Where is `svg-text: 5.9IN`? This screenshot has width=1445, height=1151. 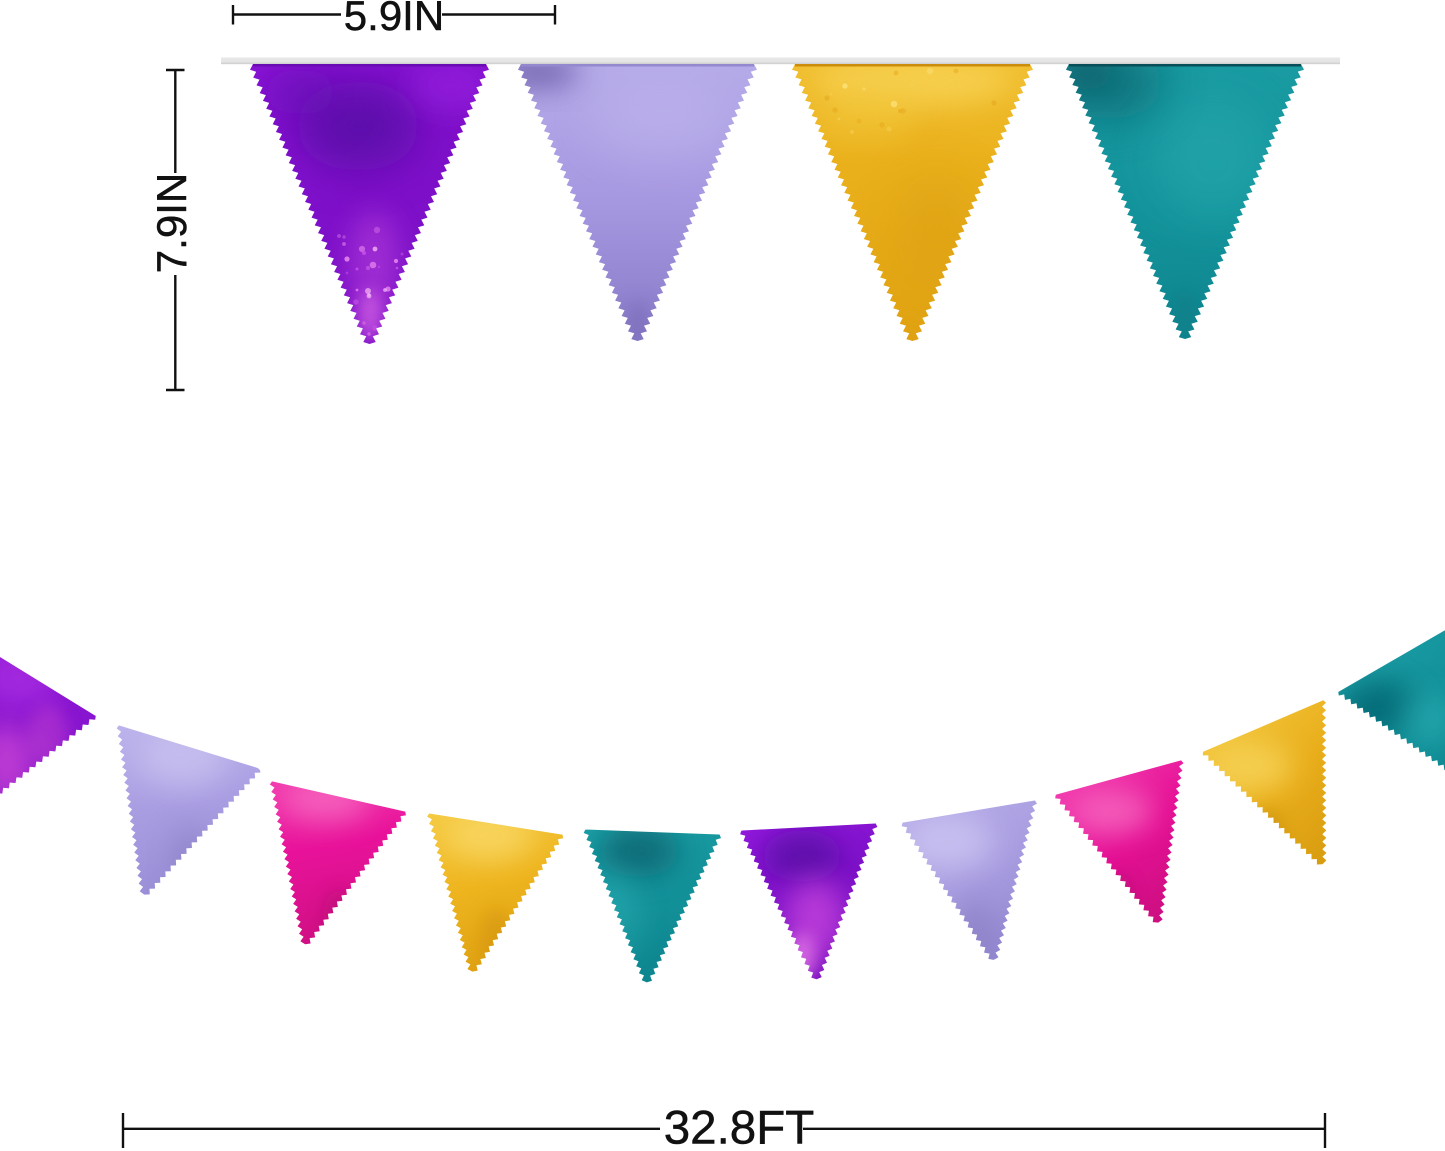 svg-text: 5.9IN is located at coordinates (394, 19).